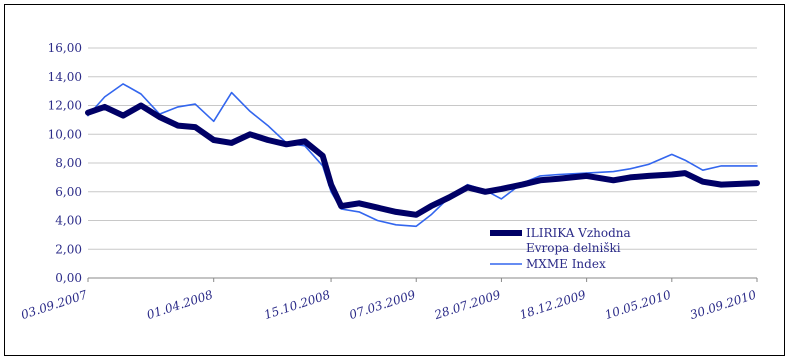 Image resolution: width=790 pixels, height=361 pixels. Describe the element at coordinates (578, 233) in the screenshot. I see `legend-label: ILIRIKA Vzhodna` at that location.